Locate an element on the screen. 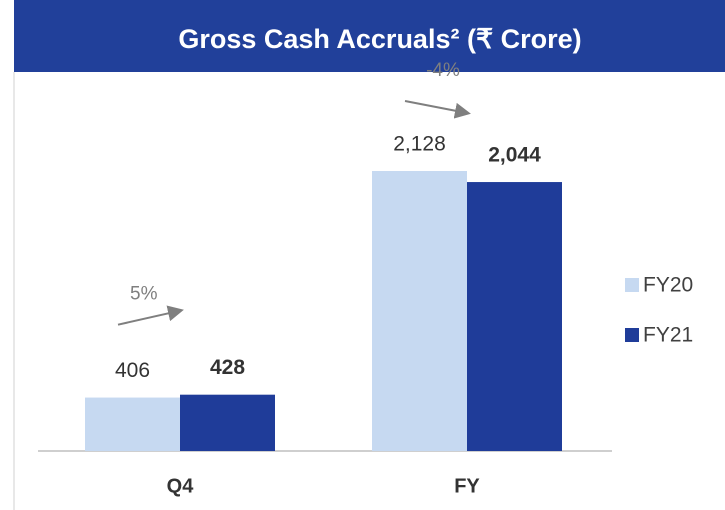  value-label: 2,128 is located at coordinates (419, 144).